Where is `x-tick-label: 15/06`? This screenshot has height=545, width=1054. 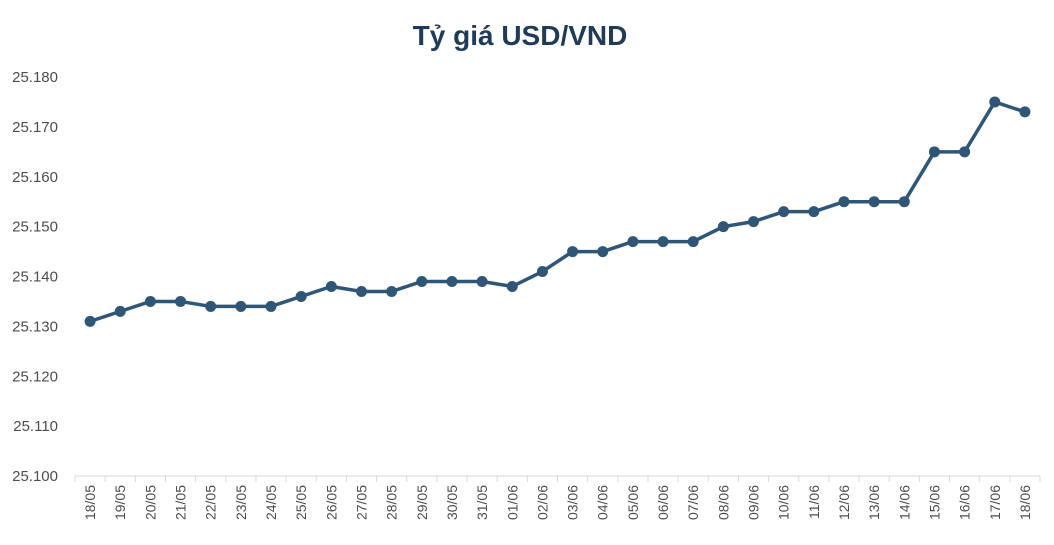
x-tick-label: 15/06 is located at coordinates (934, 502).